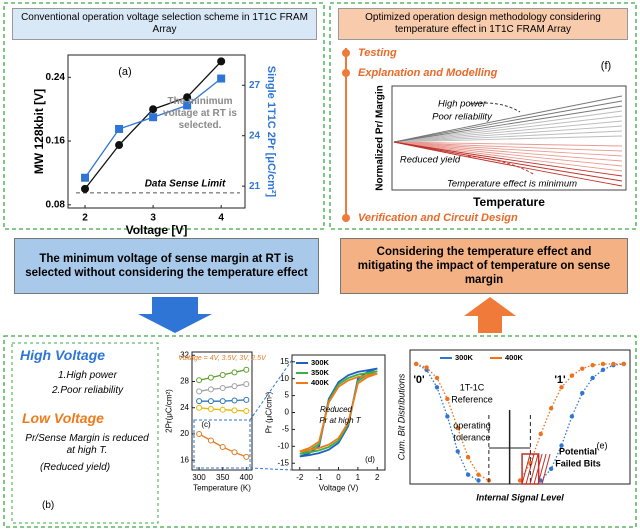 Image resolution: width=640 pixels, height=530 pixels. I want to click on annotation: '1', so click(560, 380).